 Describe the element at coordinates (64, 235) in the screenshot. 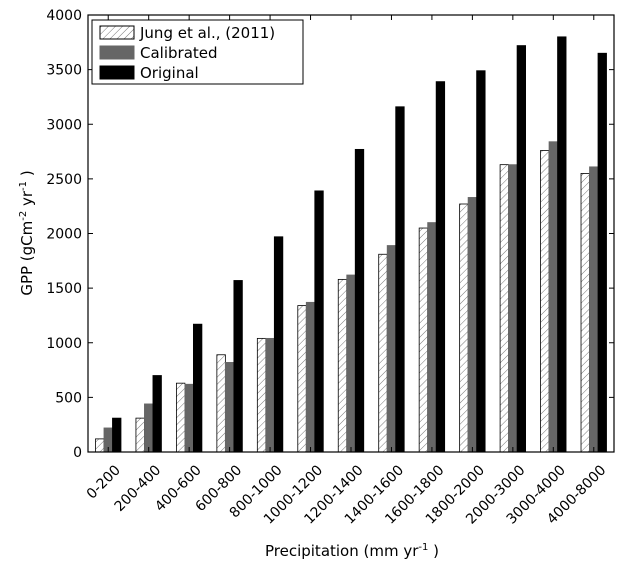

I see `y-tick-label: 2000` at that location.